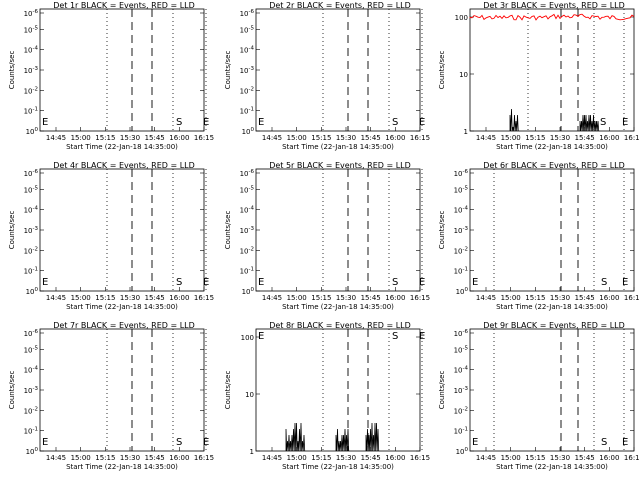 The image size is (640, 480). I want to click on y-tick-label: 1, so click(252, 452).